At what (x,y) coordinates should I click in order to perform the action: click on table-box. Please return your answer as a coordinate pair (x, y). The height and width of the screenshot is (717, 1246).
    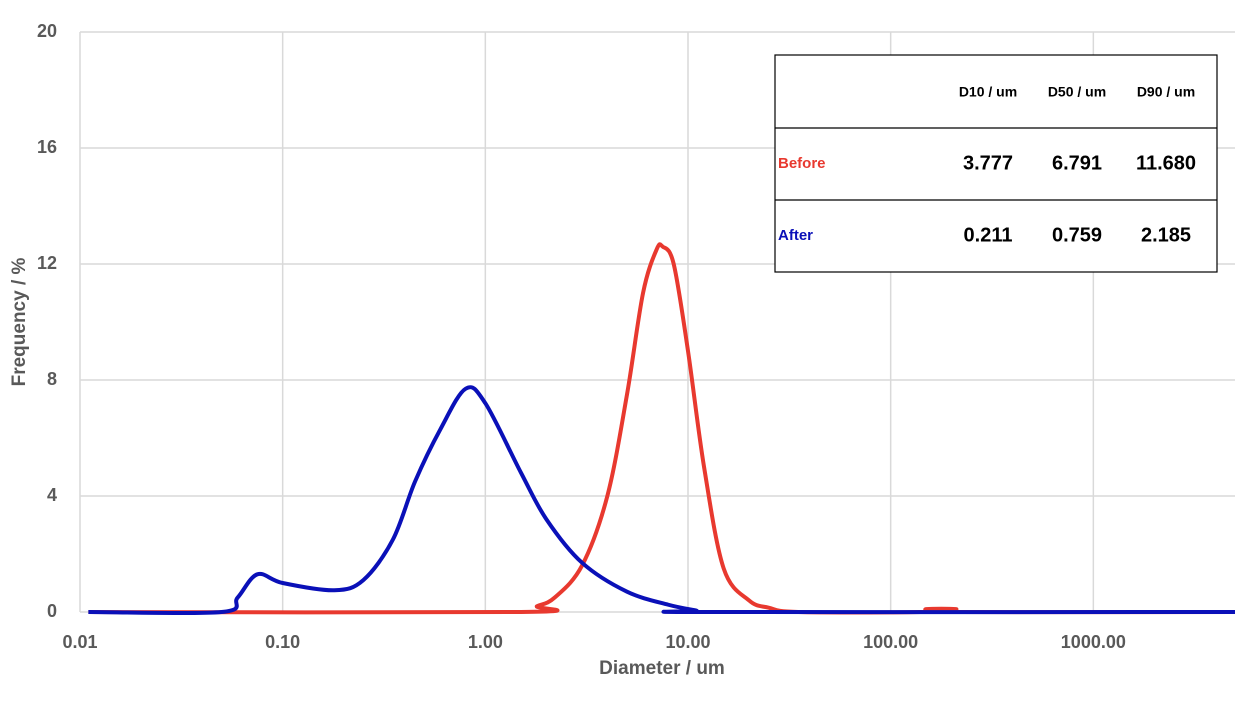
    Looking at the image, I should click on (996, 163).